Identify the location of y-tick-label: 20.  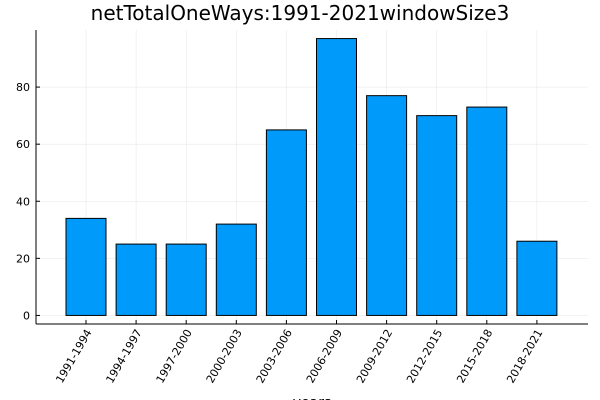
(23, 258).